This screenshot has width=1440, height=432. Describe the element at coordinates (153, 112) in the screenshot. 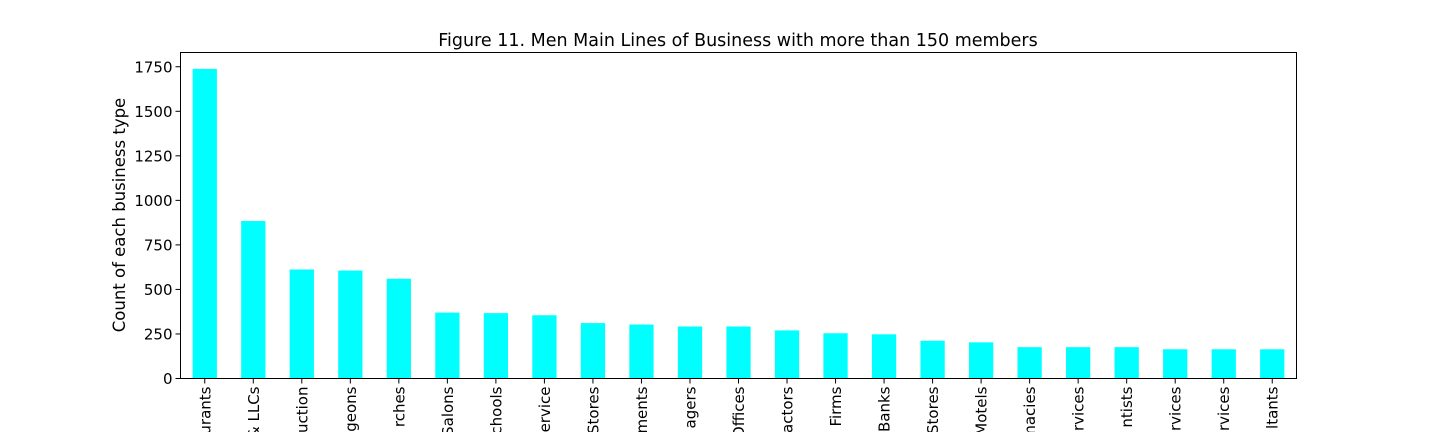

I see `y-tick-label: 1500` at that location.